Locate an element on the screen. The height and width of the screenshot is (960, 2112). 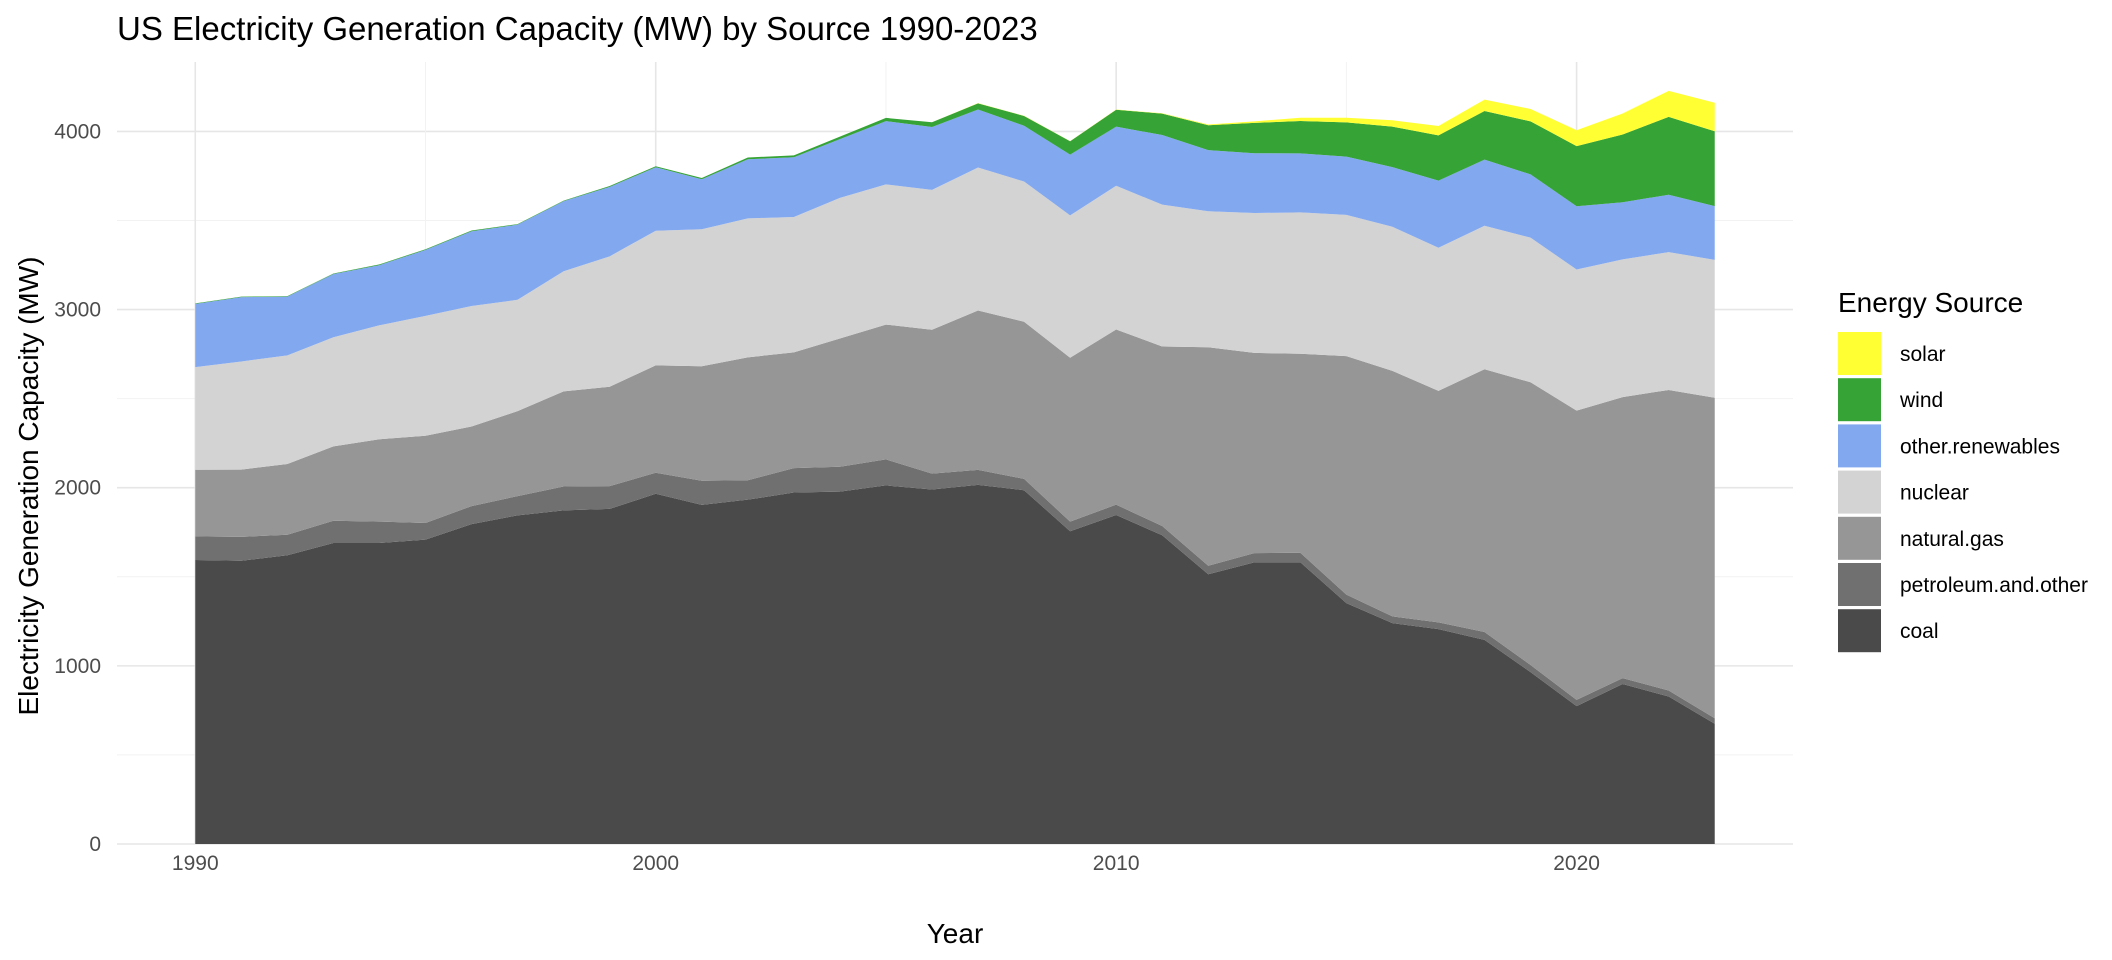
y-axis-ticks: 0 1000 2000 3000 4000 is located at coordinates (77, 488).